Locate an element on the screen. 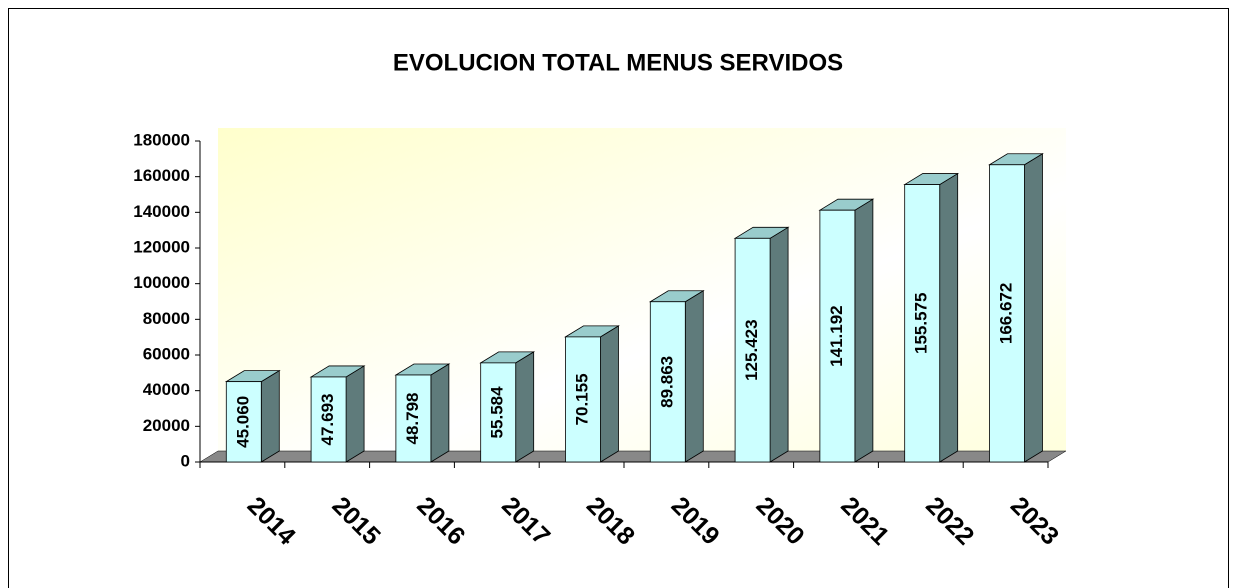 The height and width of the screenshot is (588, 1237). value-label: 166.672 is located at coordinates (1005, 313).